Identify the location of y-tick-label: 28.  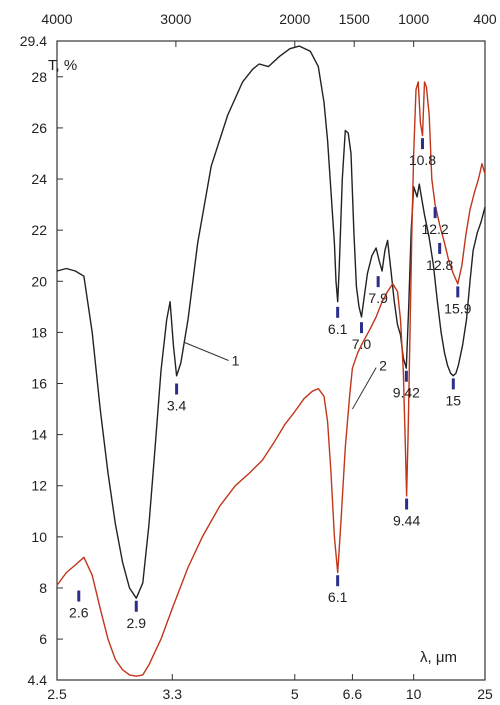
(39, 77).